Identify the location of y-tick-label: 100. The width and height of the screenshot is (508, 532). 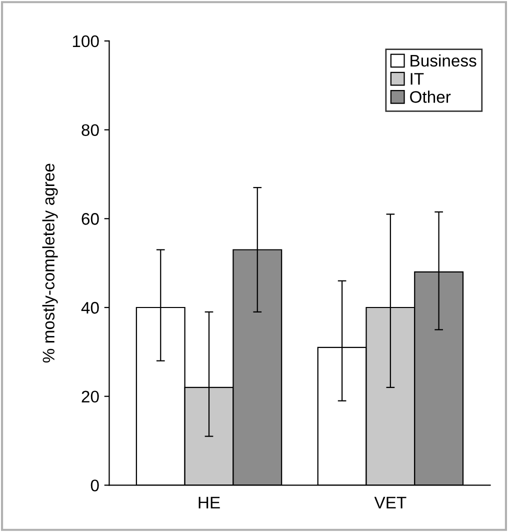
(85, 41).